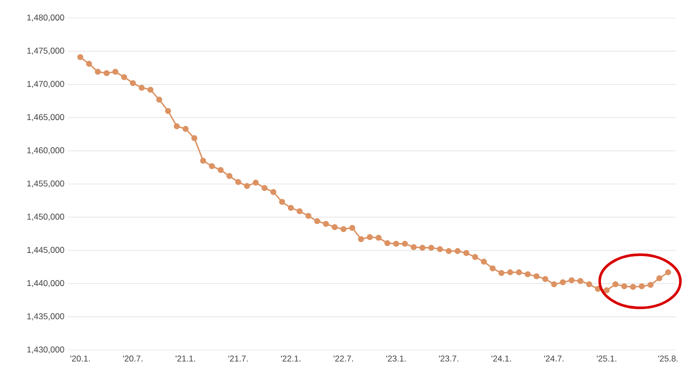 Image resolution: width=682 pixels, height=390 pixels. What do you see at coordinates (554, 359) in the screenshot?
I see `x-tick-label: '24.7.` at bounding box center [554, 359].